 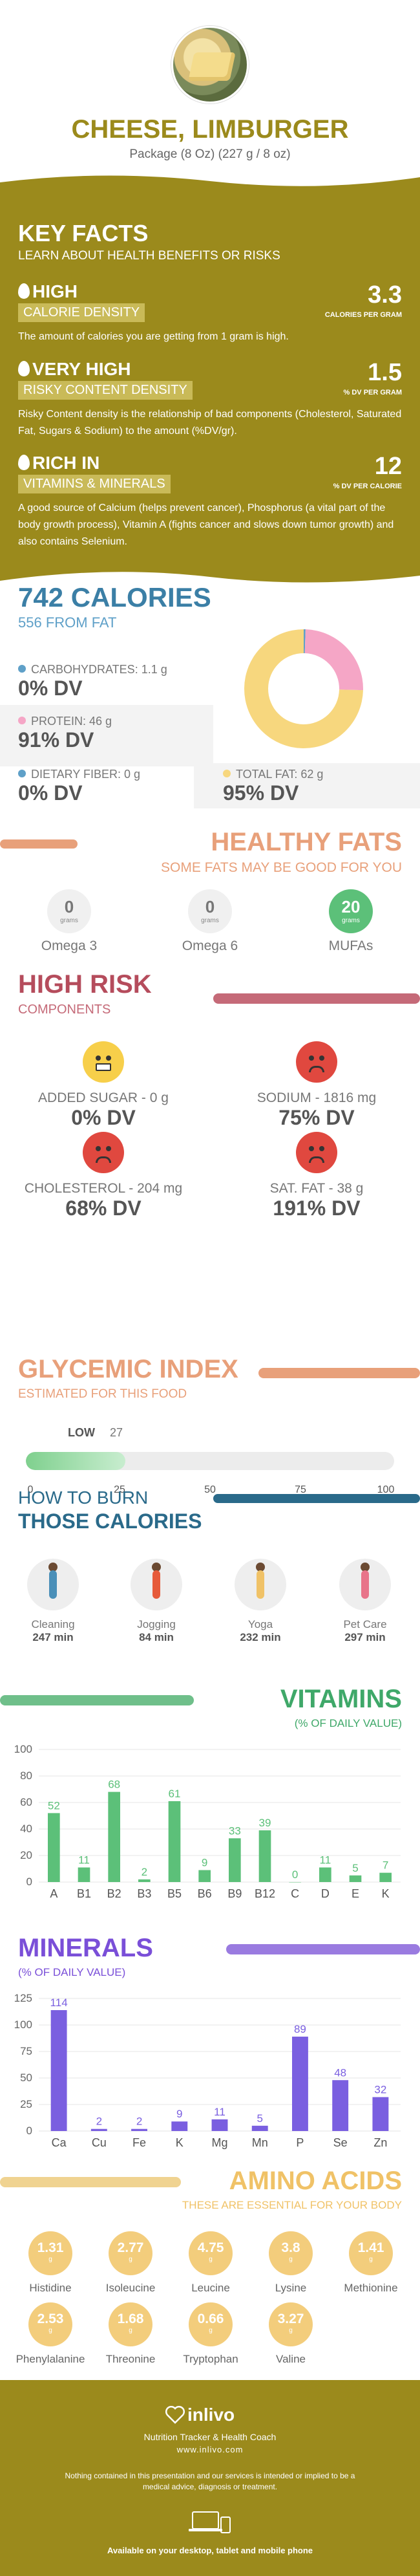 I want to click on activity-name: Yoga, so click(x=260, y=1624).